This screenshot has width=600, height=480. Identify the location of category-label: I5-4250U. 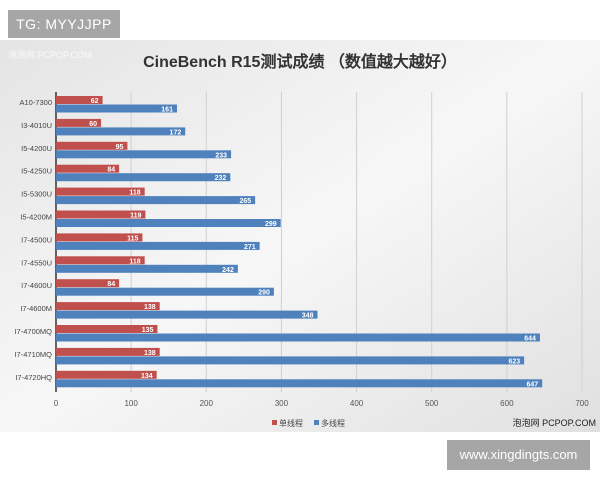
(36, 171).